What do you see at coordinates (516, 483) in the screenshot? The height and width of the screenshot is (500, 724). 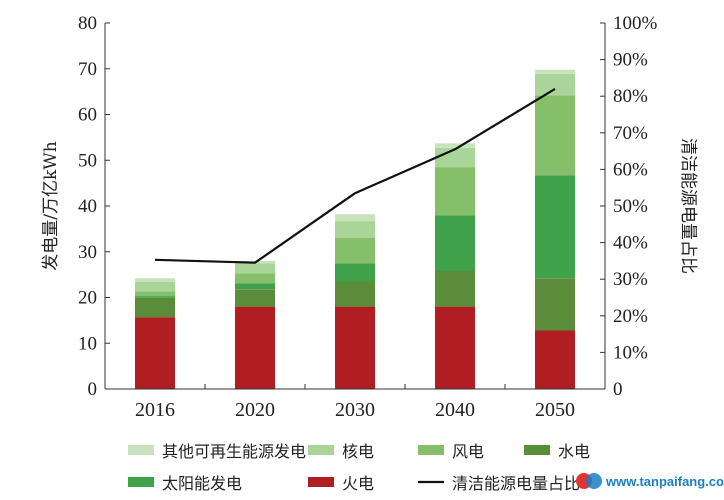 I see `legend-label: 清洁能源电量占比` at bounding box center [516, 483].